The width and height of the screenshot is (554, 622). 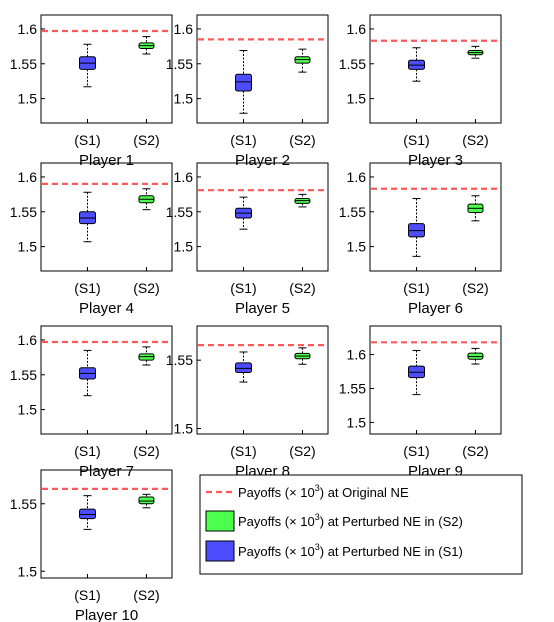 I want to click on panel-5: 1.5 1.55 1.6 (S1) (S2) Player 5, so click(x=247, y=239).